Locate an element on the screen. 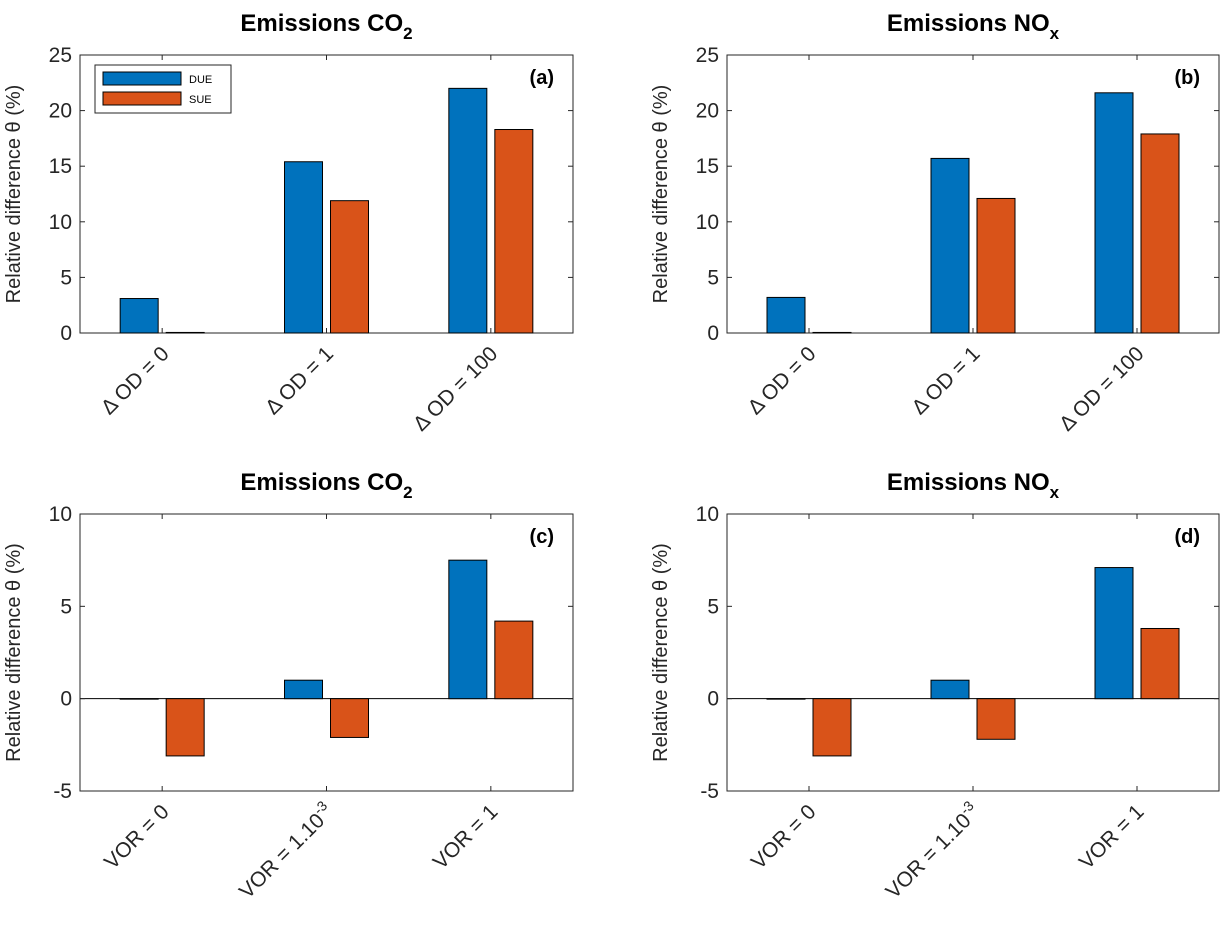 The image size is (1227, 934). panel-label: (a) is located at coordinates (542, 78).